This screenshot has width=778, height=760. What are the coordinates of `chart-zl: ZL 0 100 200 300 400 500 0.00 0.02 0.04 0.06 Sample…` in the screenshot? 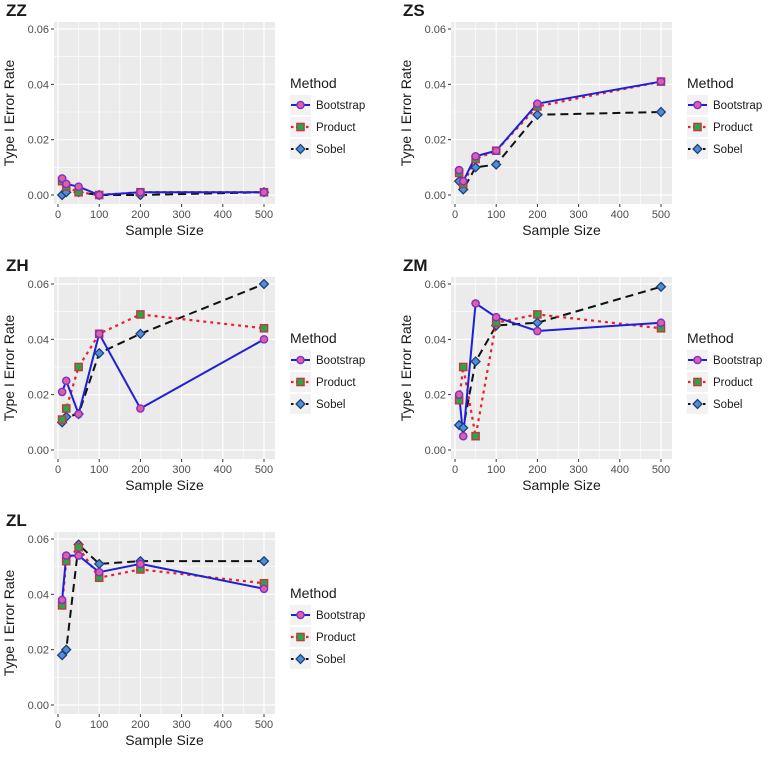 It's located at (183, 629).